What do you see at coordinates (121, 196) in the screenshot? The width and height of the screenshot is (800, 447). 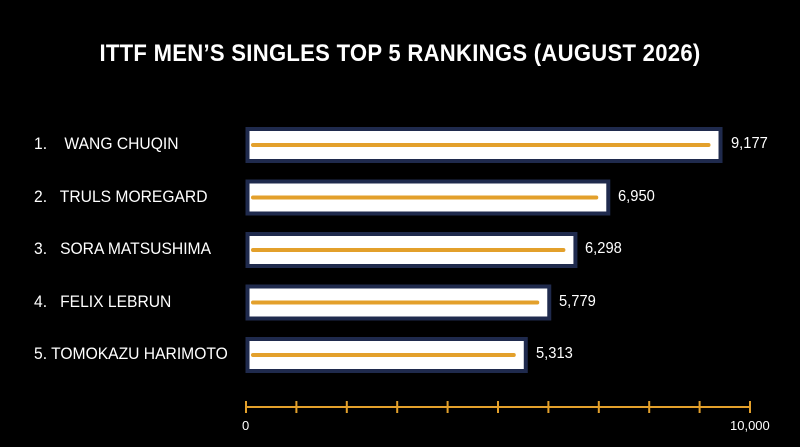 I see `category-label: 2. TRULS MOREGARD` at bounding box center [121, 196].